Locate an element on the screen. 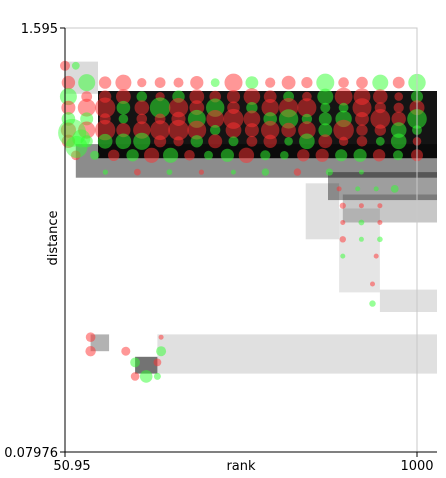 This screenshot has height=478, width=446. y-axis-label: distance is located at coordinates (53, 237).